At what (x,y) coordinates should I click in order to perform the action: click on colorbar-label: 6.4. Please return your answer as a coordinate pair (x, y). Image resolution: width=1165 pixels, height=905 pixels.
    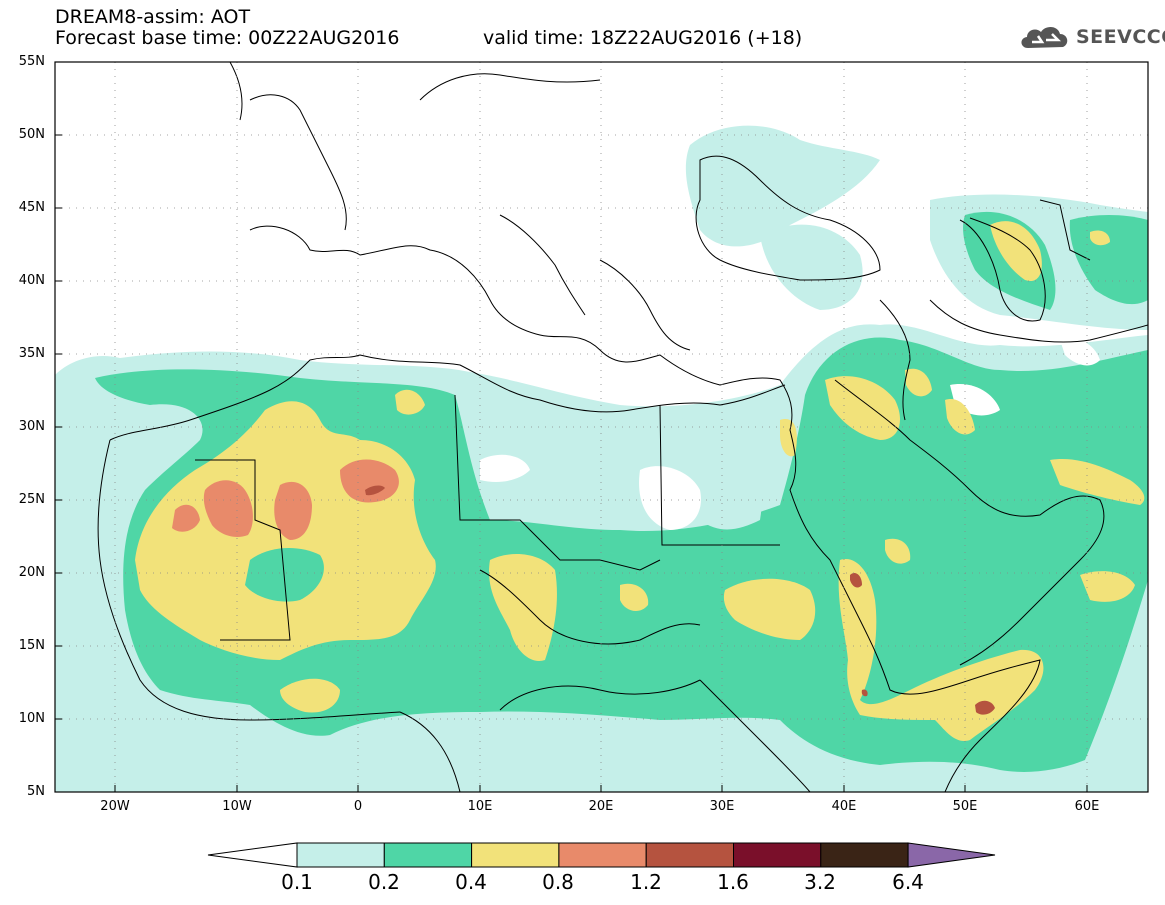
    Looking at the image, I should click on (908, 882).